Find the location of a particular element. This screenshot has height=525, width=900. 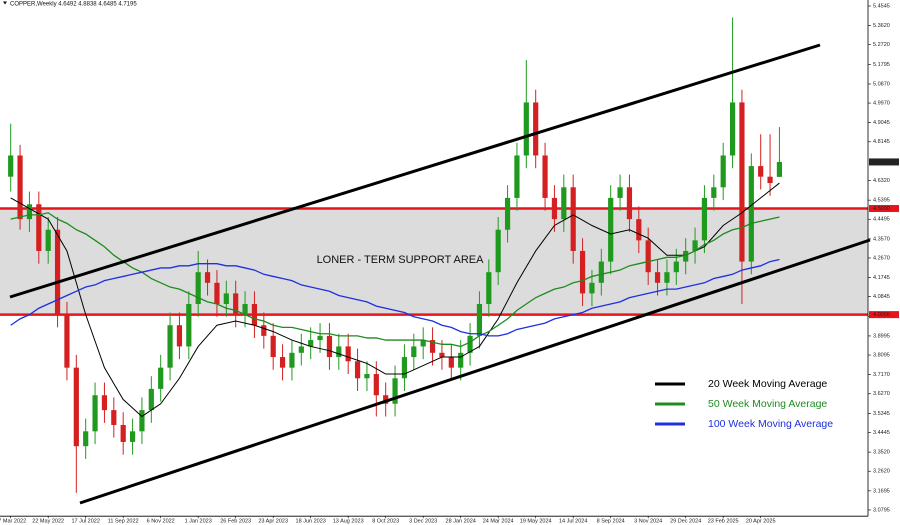

y-tick-label: 3.2620 is located at coordinates (881, 472).